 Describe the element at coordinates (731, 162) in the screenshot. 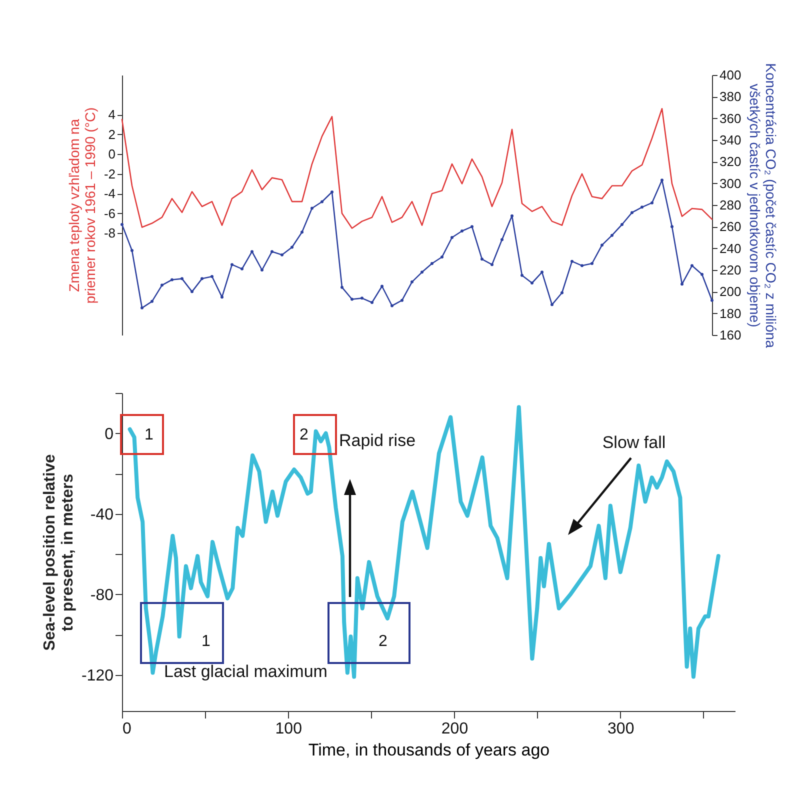

I see `y2-tick-label: 320` at that location.